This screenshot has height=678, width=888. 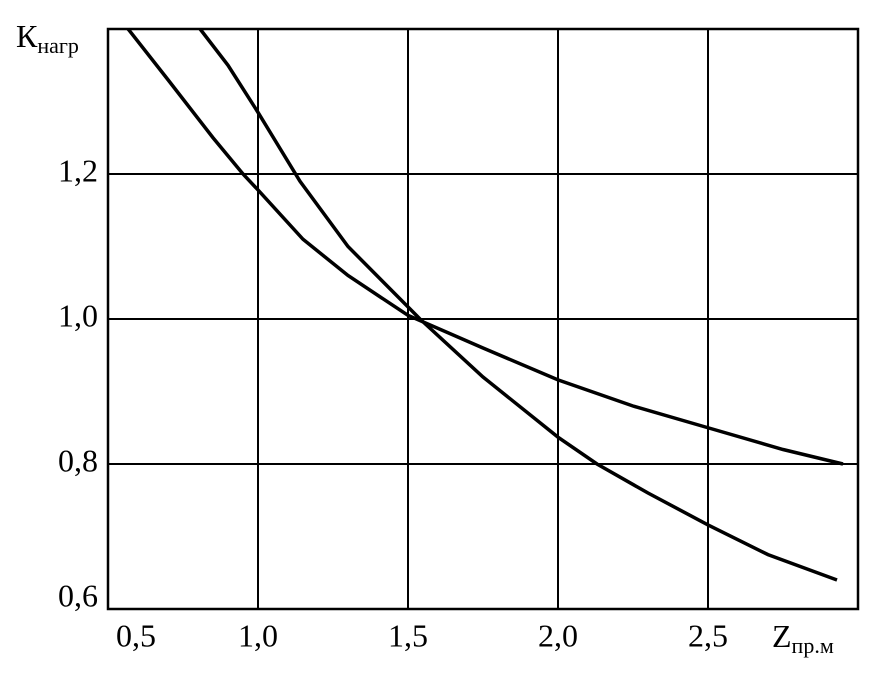 What do you see at coordinates (27, 36) in the screenshot?
I see `y-label-main: К` at bounding box center [27, 36].